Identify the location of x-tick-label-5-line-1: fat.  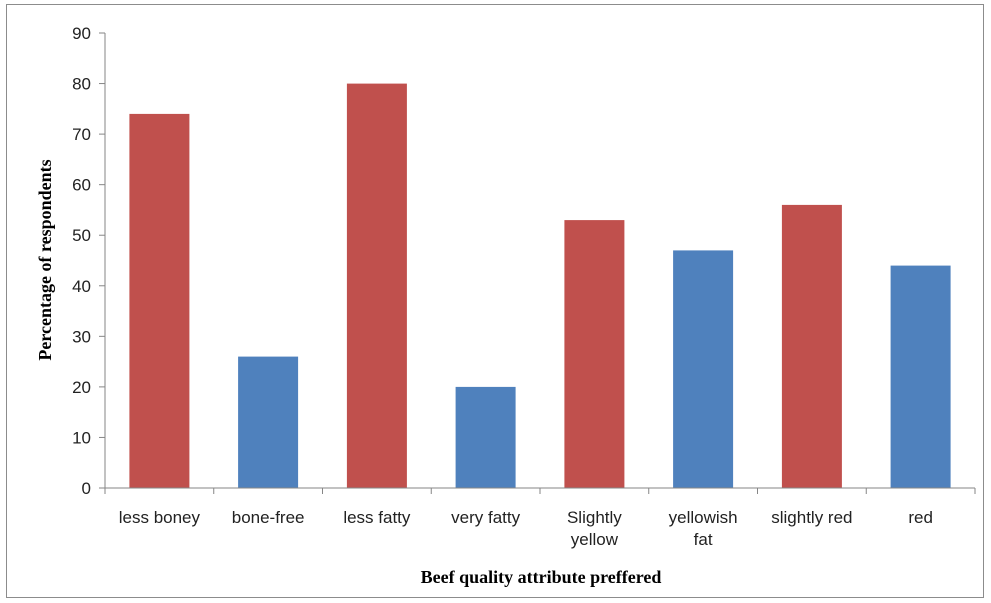
(703, 539).